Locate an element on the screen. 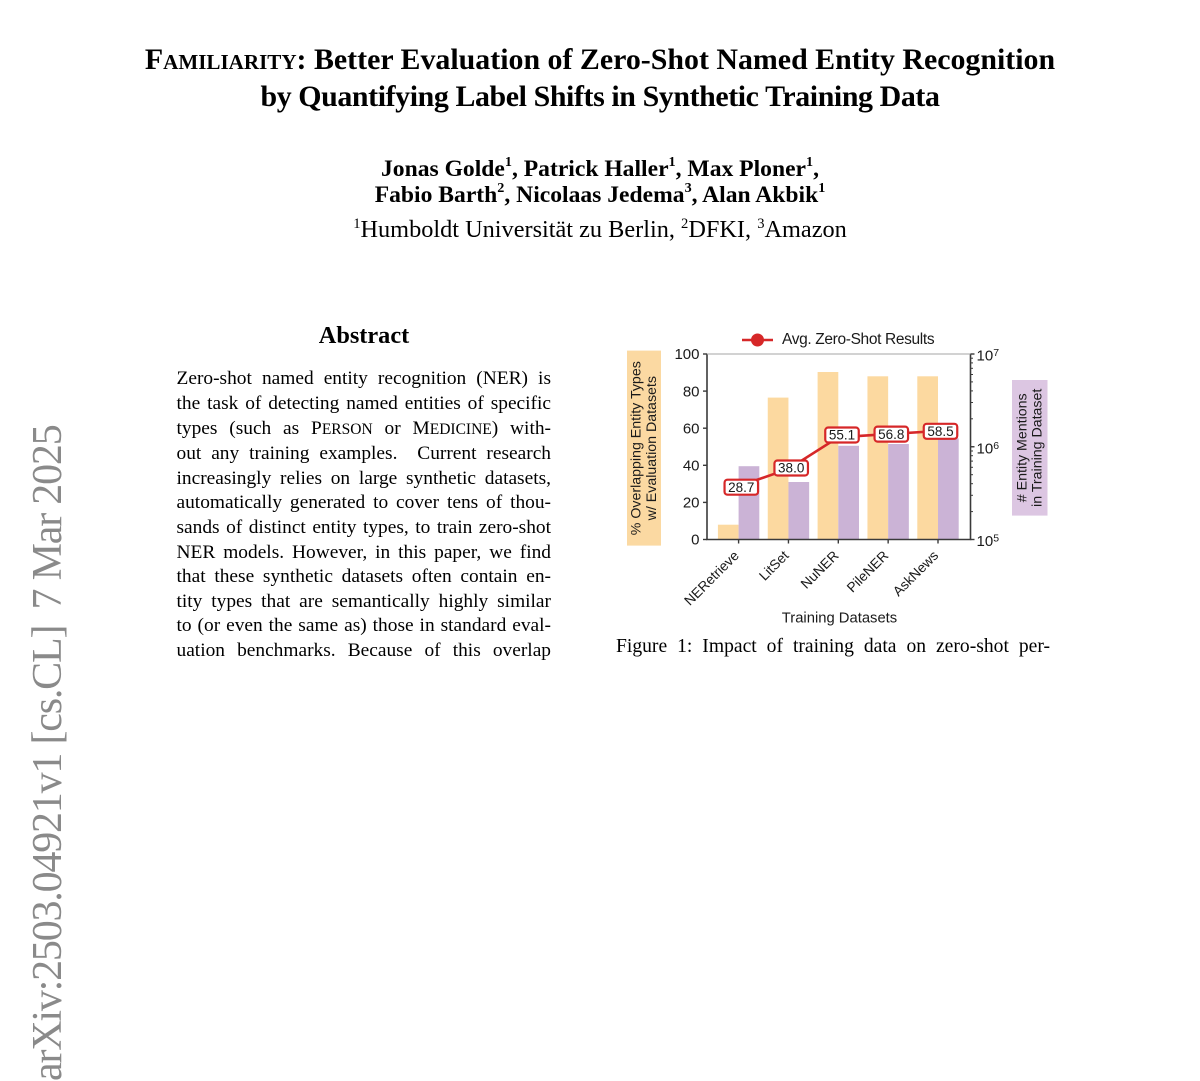  svg-text: 100 is located at coordinates (686, 354).